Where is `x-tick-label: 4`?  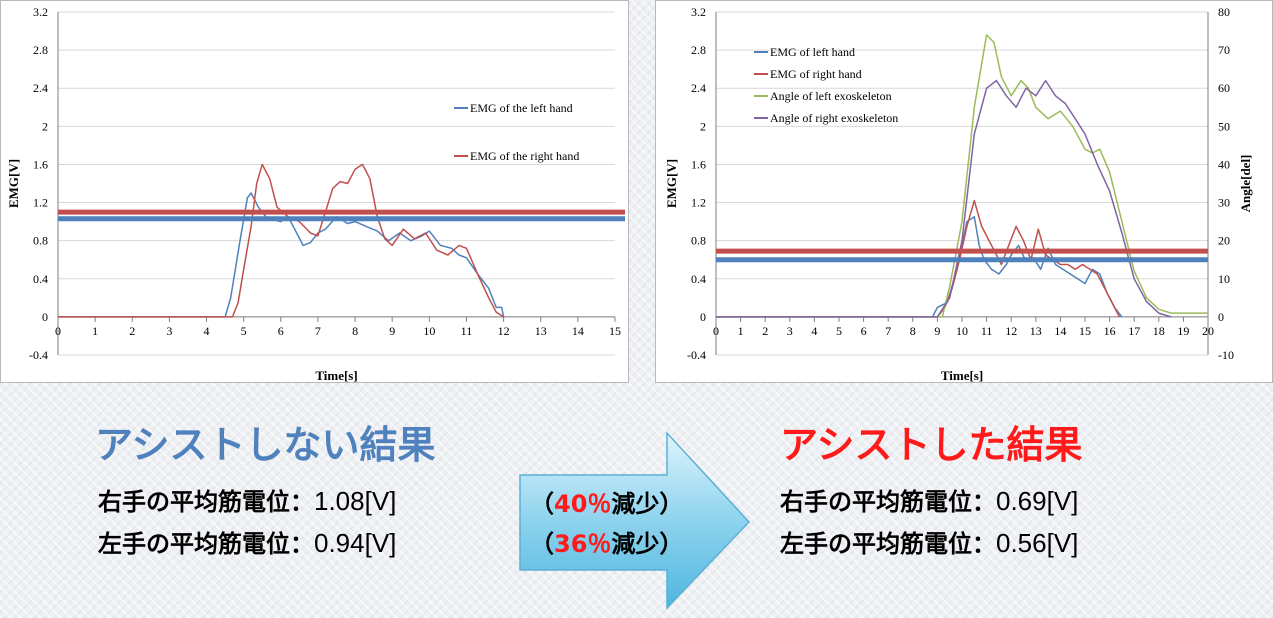 x-tick-label: 4 is located at coordinates (814, 331).